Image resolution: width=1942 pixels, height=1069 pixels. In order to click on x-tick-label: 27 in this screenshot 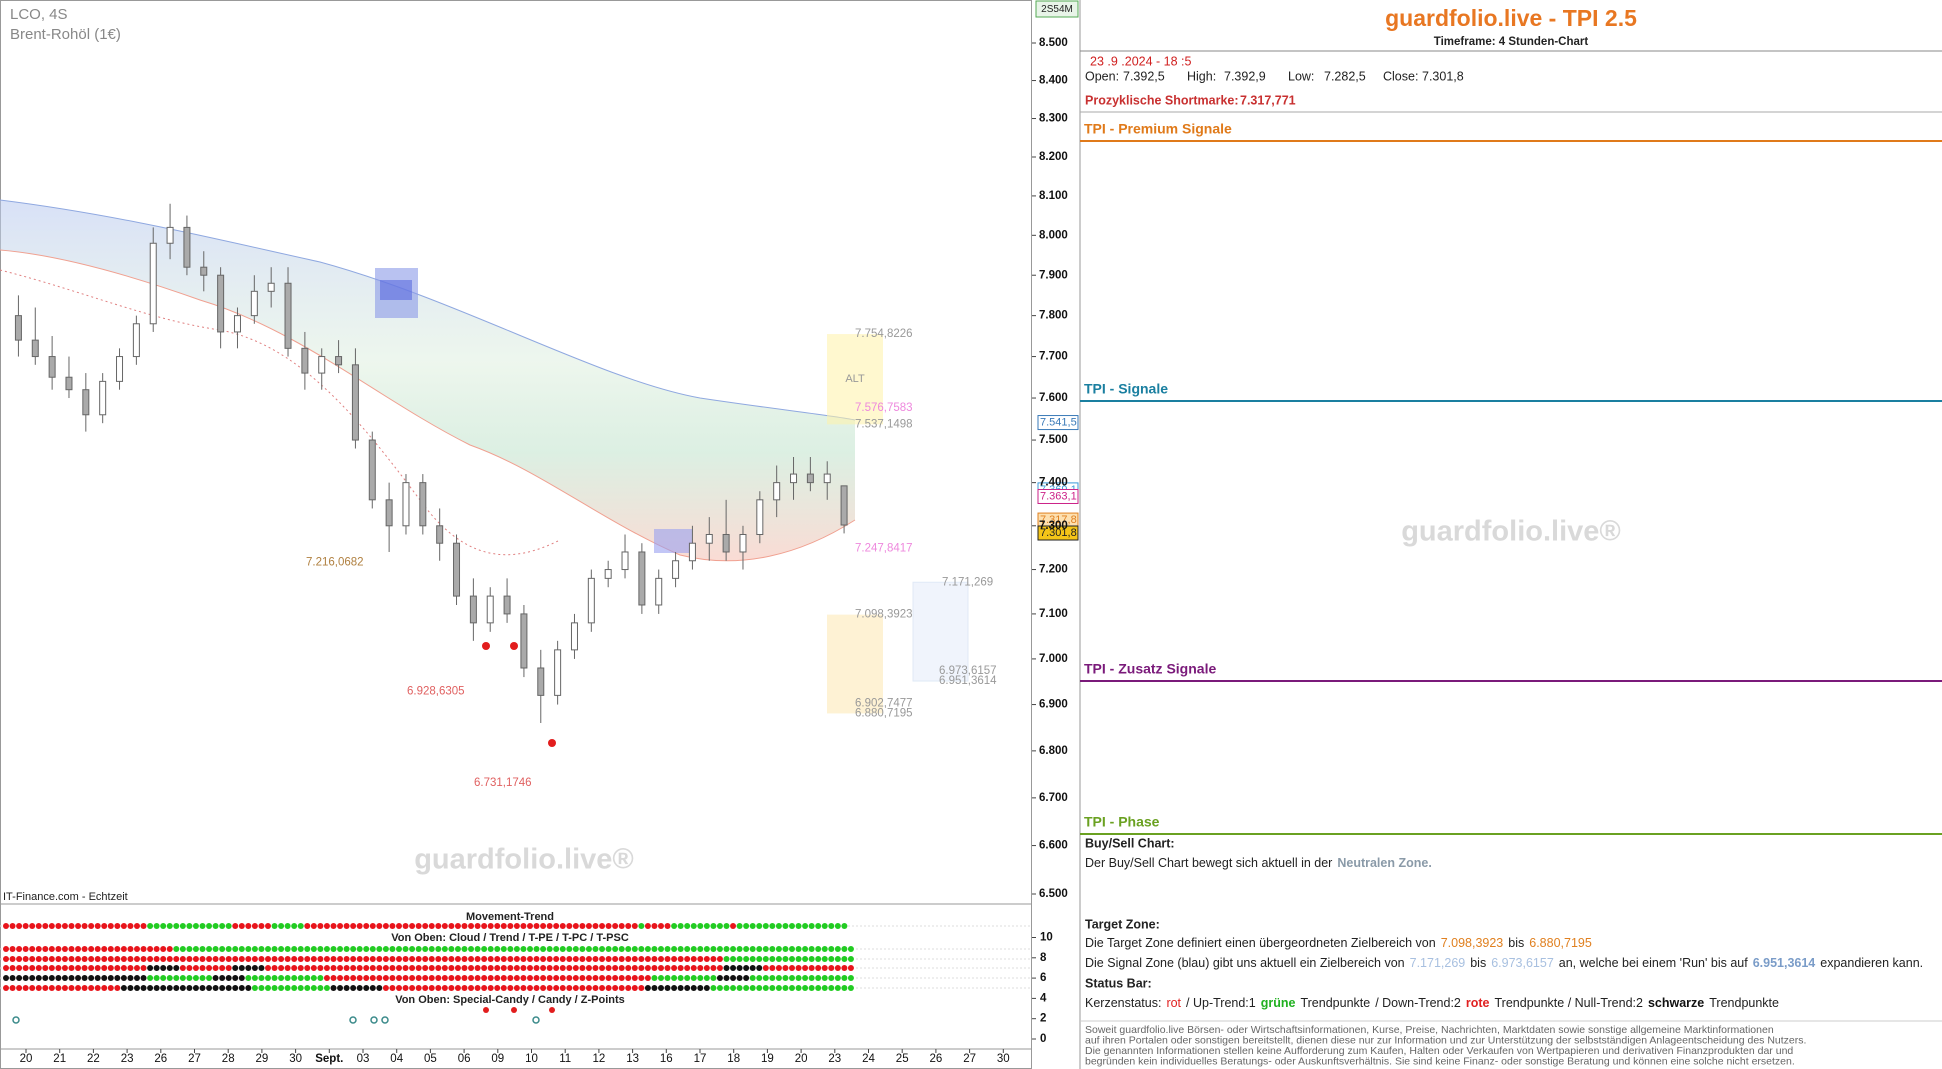, I will do `click(194, 1059)`.